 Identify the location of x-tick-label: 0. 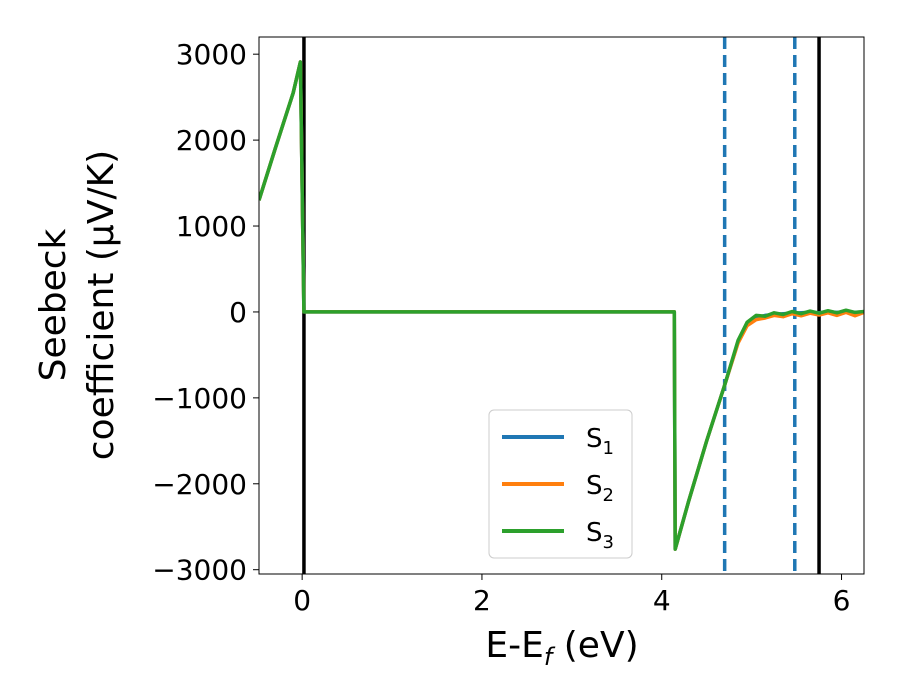
(302, 600).